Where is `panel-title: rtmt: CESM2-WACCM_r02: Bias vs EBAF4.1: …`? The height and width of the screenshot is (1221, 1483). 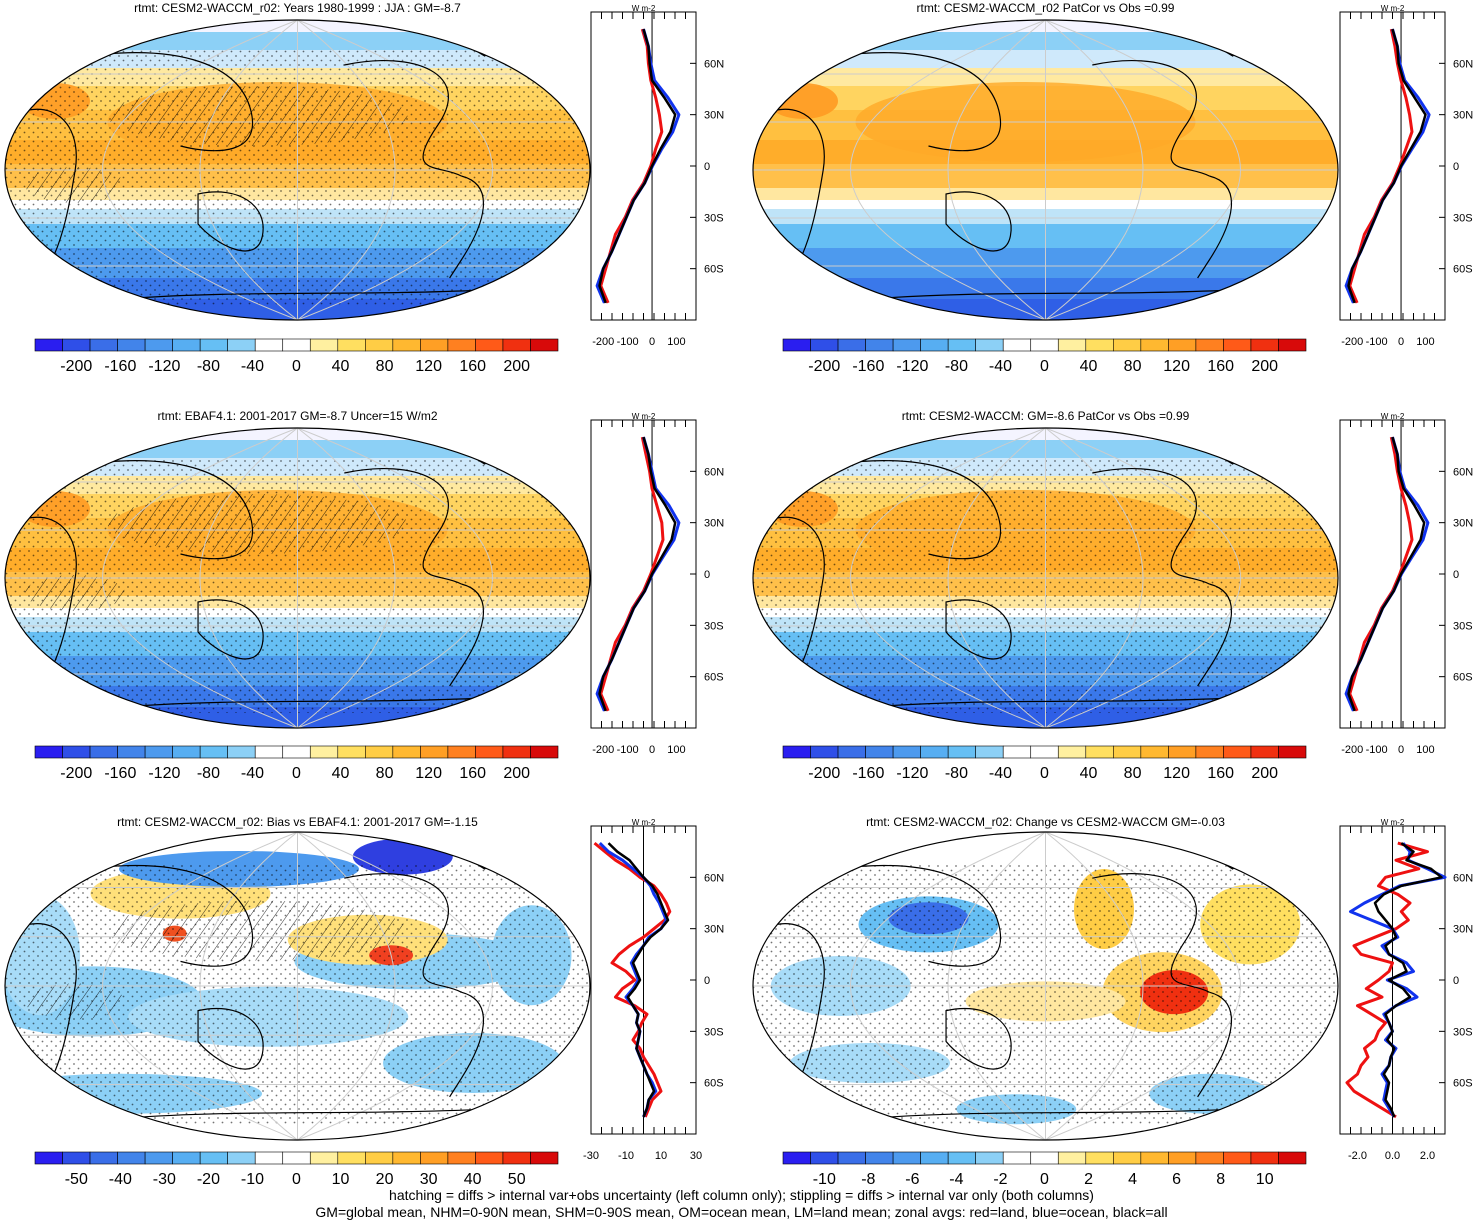
panel-title: rtmt: CESM2-WACCM_r02: Bias vs EBAF4.1: … is located at coordinates (297, 822).